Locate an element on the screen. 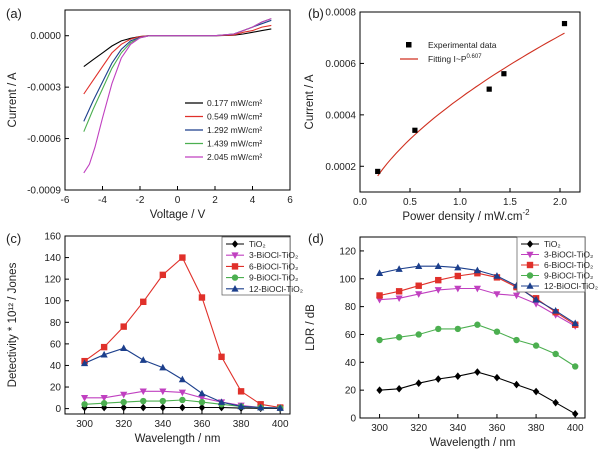 This screenshot has width=600, height=450. x-axis-label: Voltage / V is located at coordinates (178, 215).